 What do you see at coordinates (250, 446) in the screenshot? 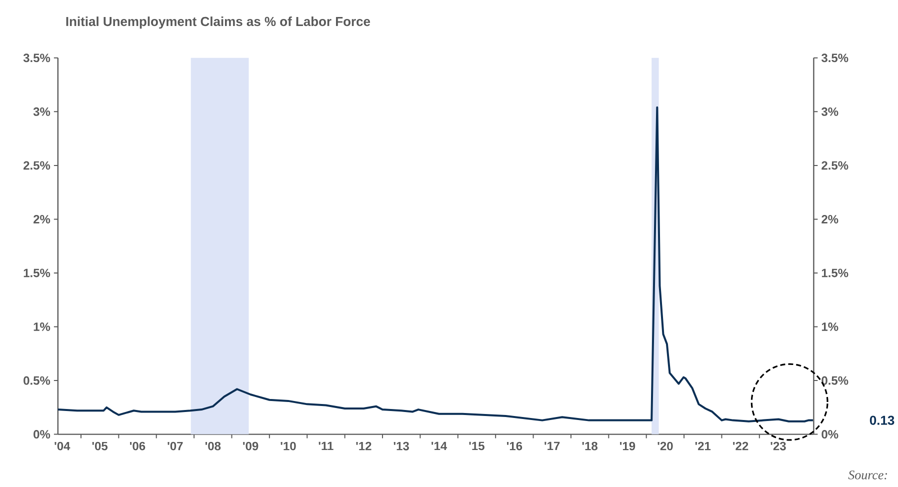
I see `x-tick-label: '09` at bounding box center [250, 446].